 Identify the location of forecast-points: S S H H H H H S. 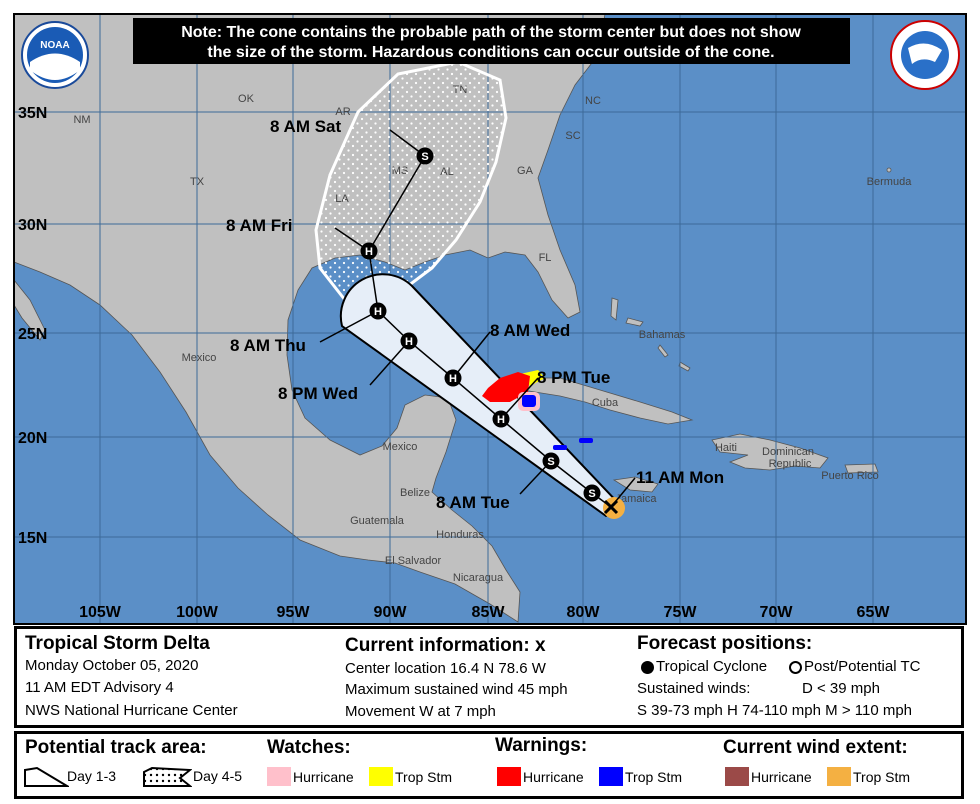
(489, 331).